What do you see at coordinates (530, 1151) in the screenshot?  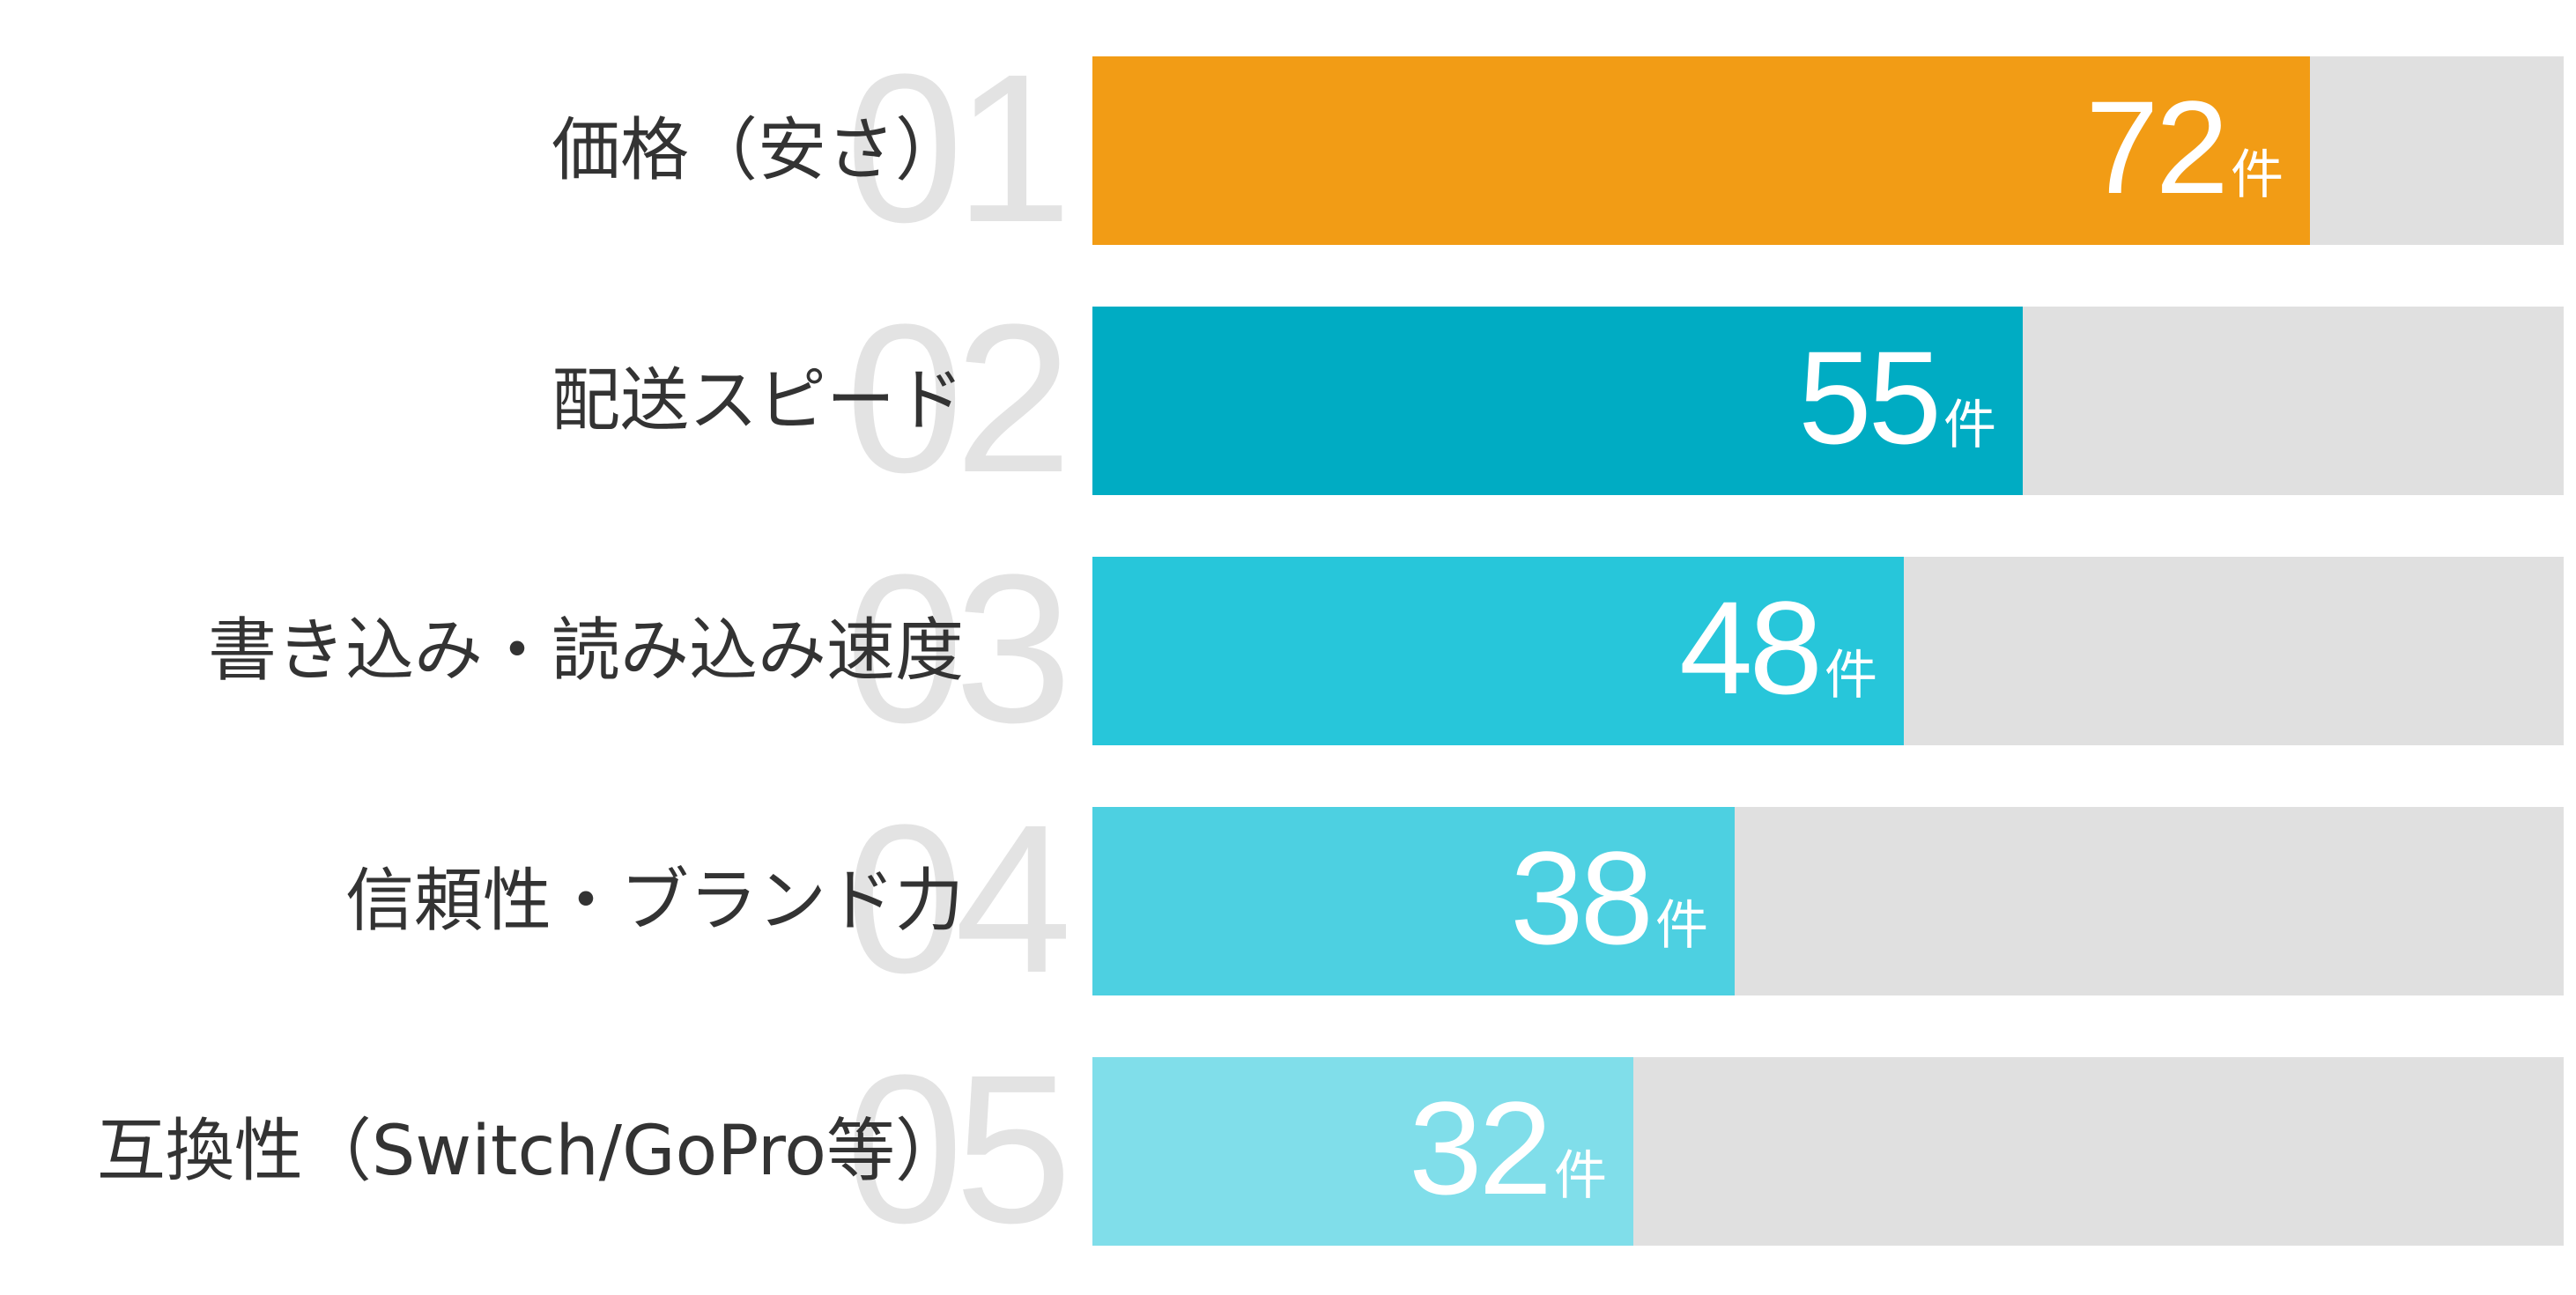 I see `category-label: 互換性（Switch/GoPro等）` at bounding box center [530, 1151].